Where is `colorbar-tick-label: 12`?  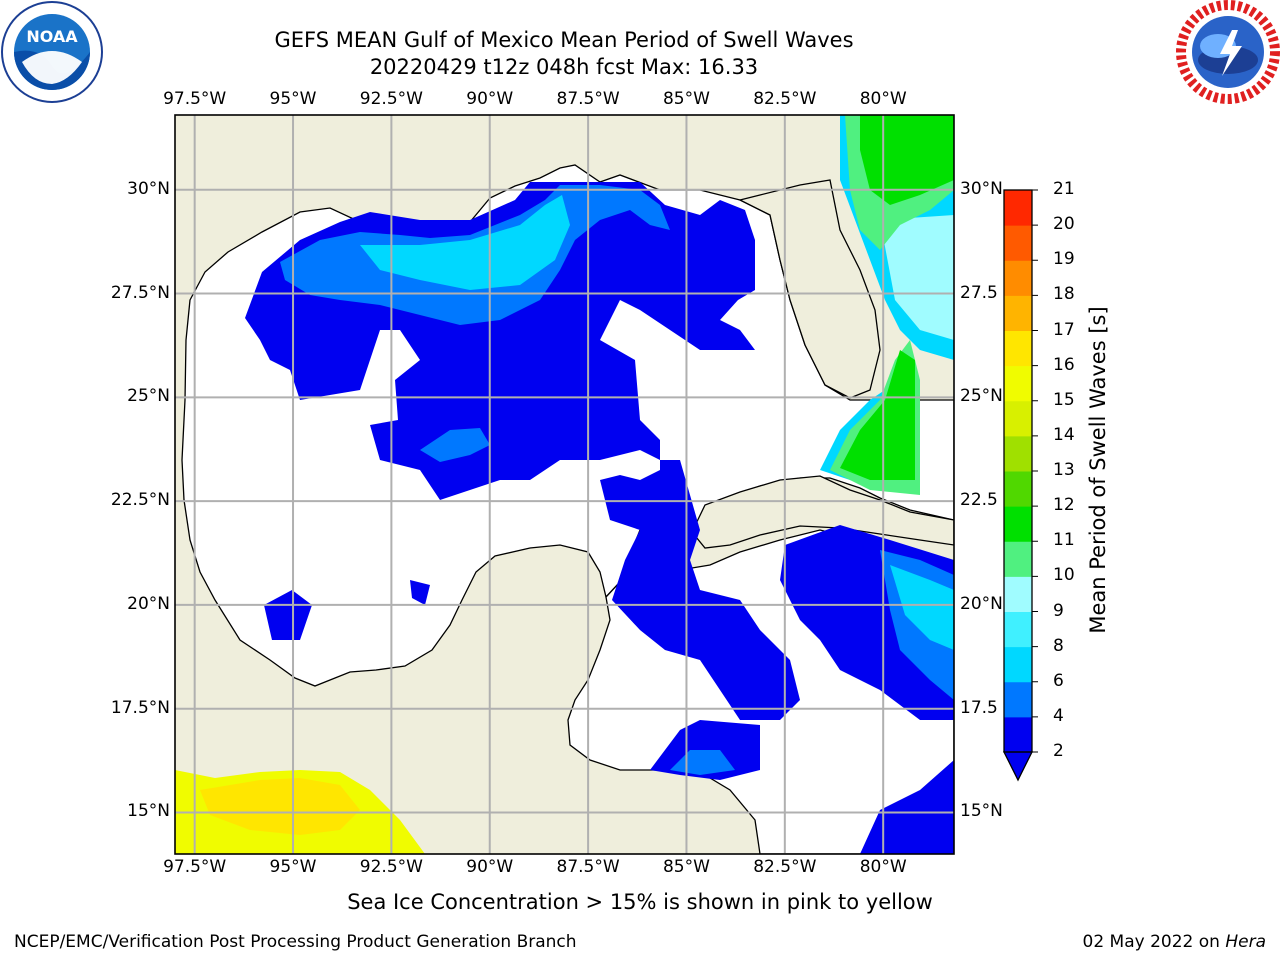
colorbar-tick-label: 12 is located at coordinates (1064, 505).